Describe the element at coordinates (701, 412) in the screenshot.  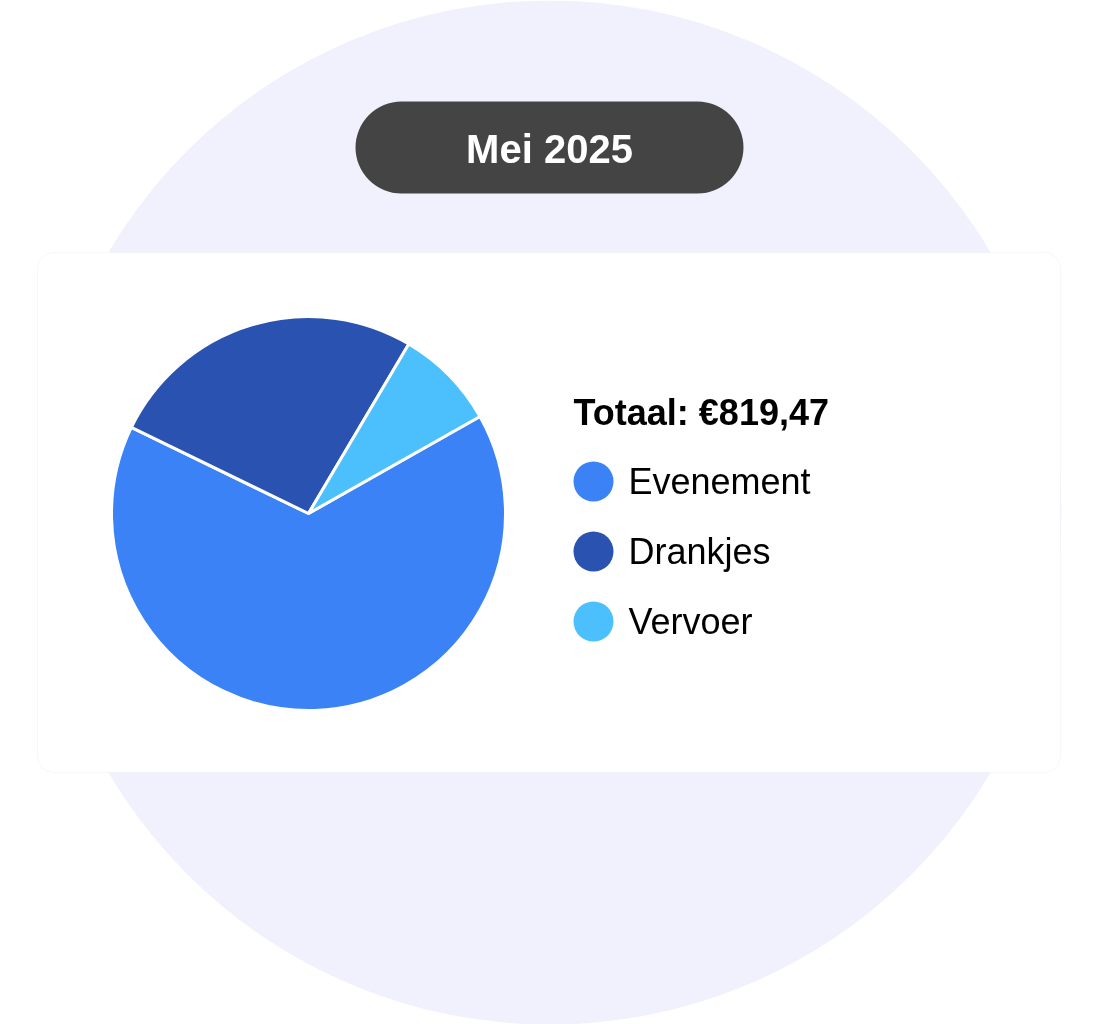
I see `text: Totaal: €819,47` at that location.